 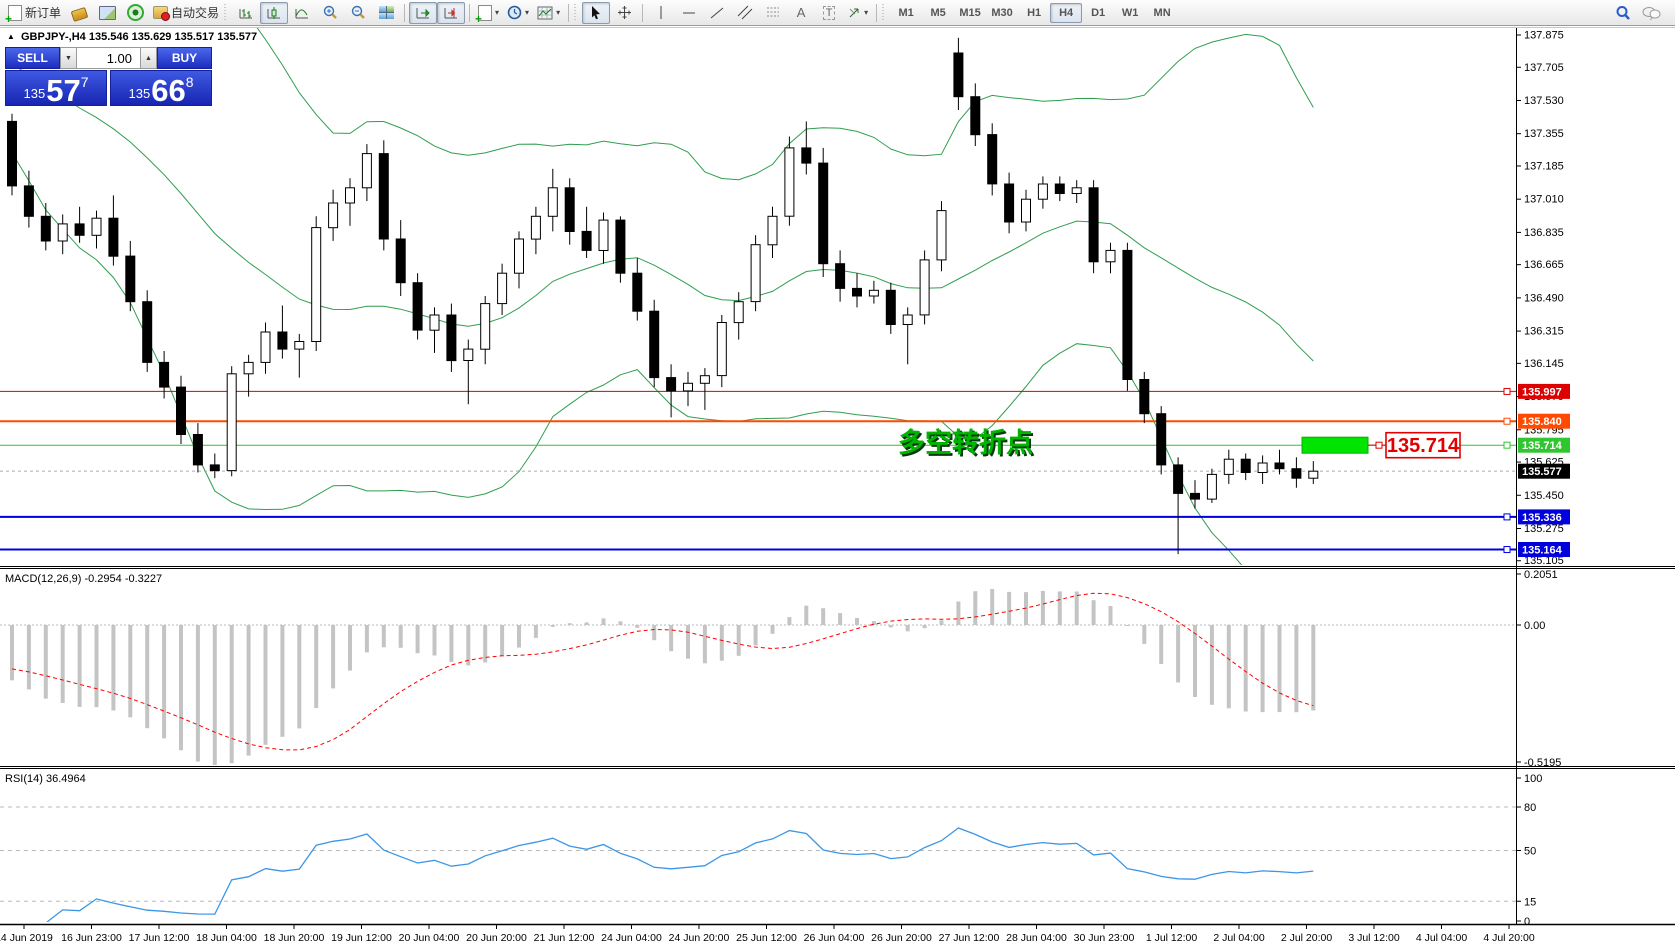 I want to click on timeframe-h1-button: H1, so click(x=1034, y=12).